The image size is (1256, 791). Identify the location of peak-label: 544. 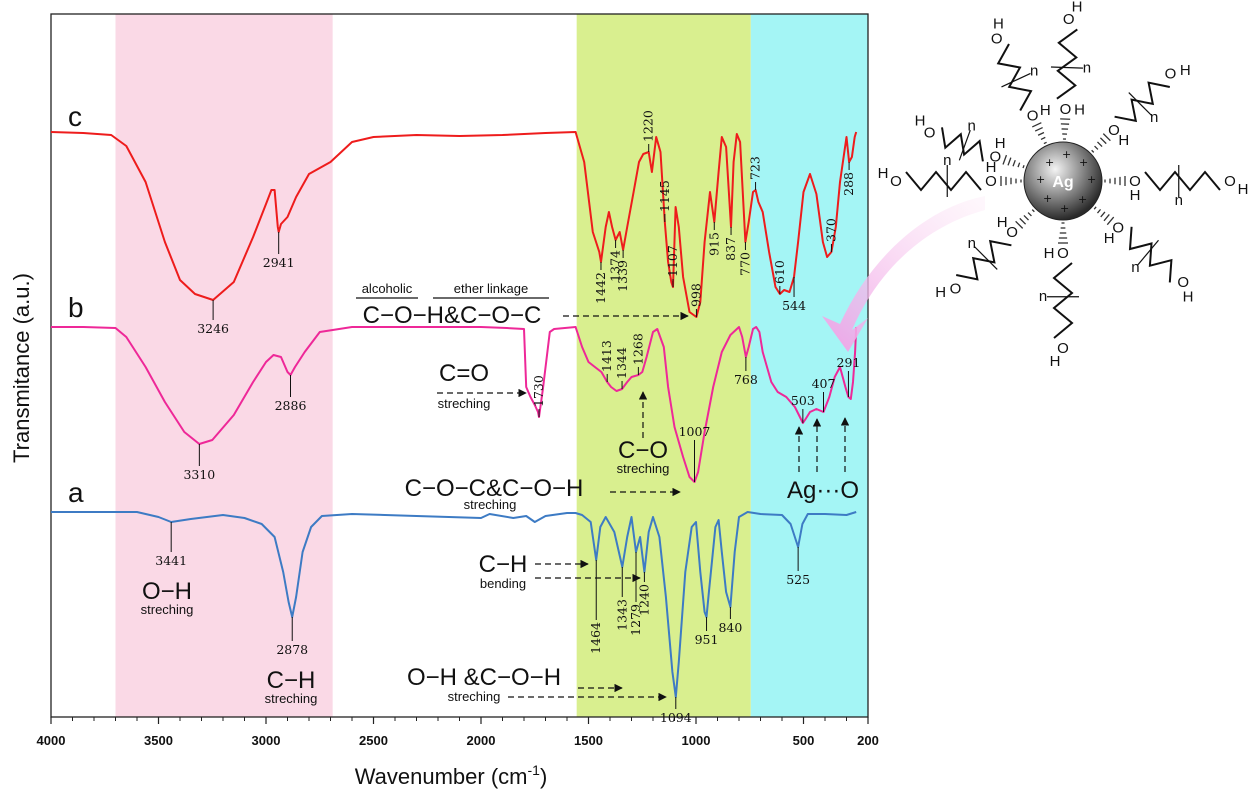
(794, 305).